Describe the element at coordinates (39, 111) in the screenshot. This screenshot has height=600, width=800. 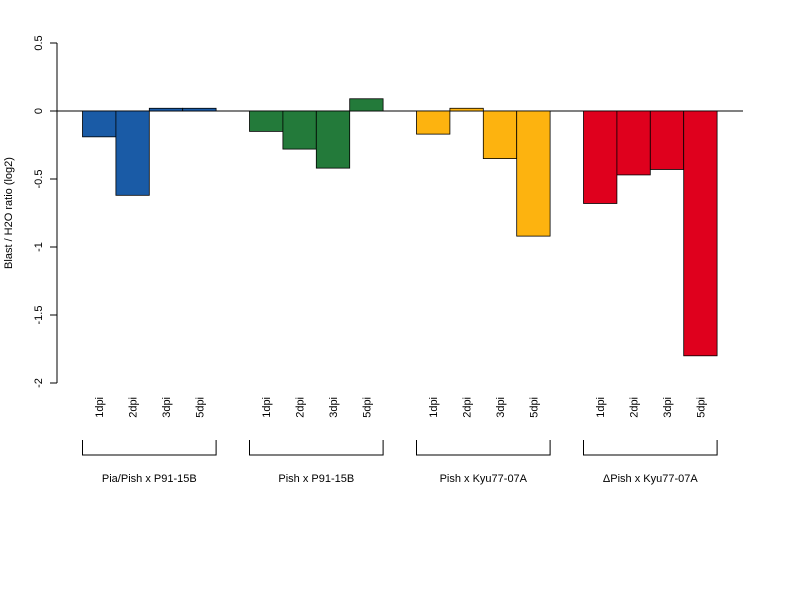
I see `y-tick-label: 0` at that location.